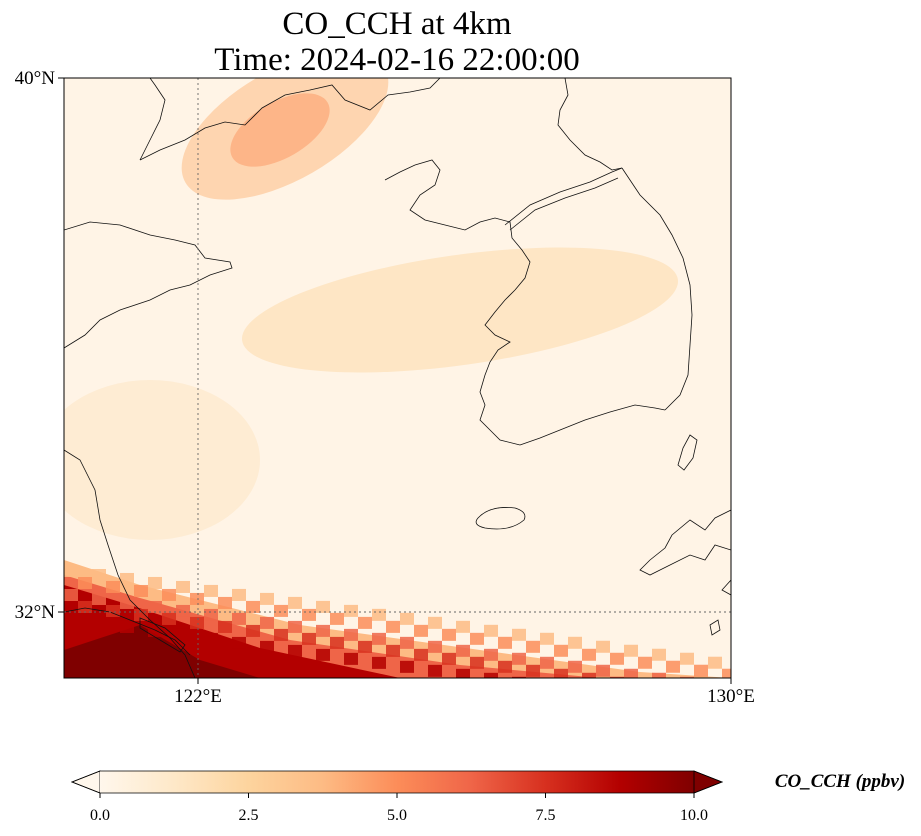 Image resolution: width=921 pixels, height=836 pixels. I want to click on colorbar-tick-label-0: 0.0, so click(100, 815).